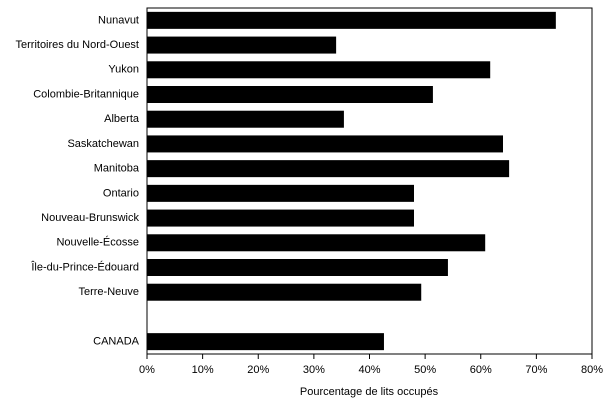 This screenshot has height=405, width=608. I want to click on x-tick-label: 50%, so click(425, 370).